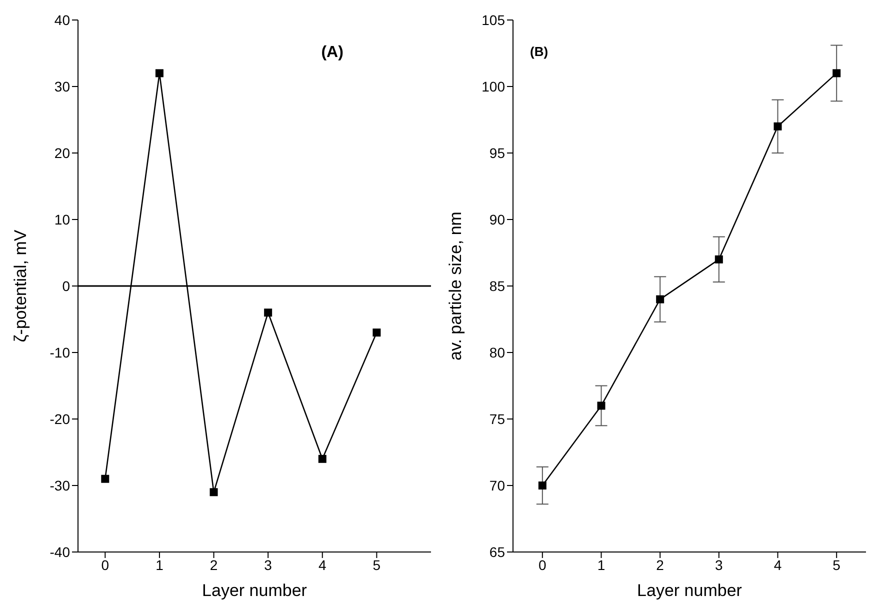 Image resolution: width=886 pixels, height=614 pixels. What do you see at coordinates (539, 51) in the screenshot?
I see `annotation: (B)` at bounding box center [539, 51].